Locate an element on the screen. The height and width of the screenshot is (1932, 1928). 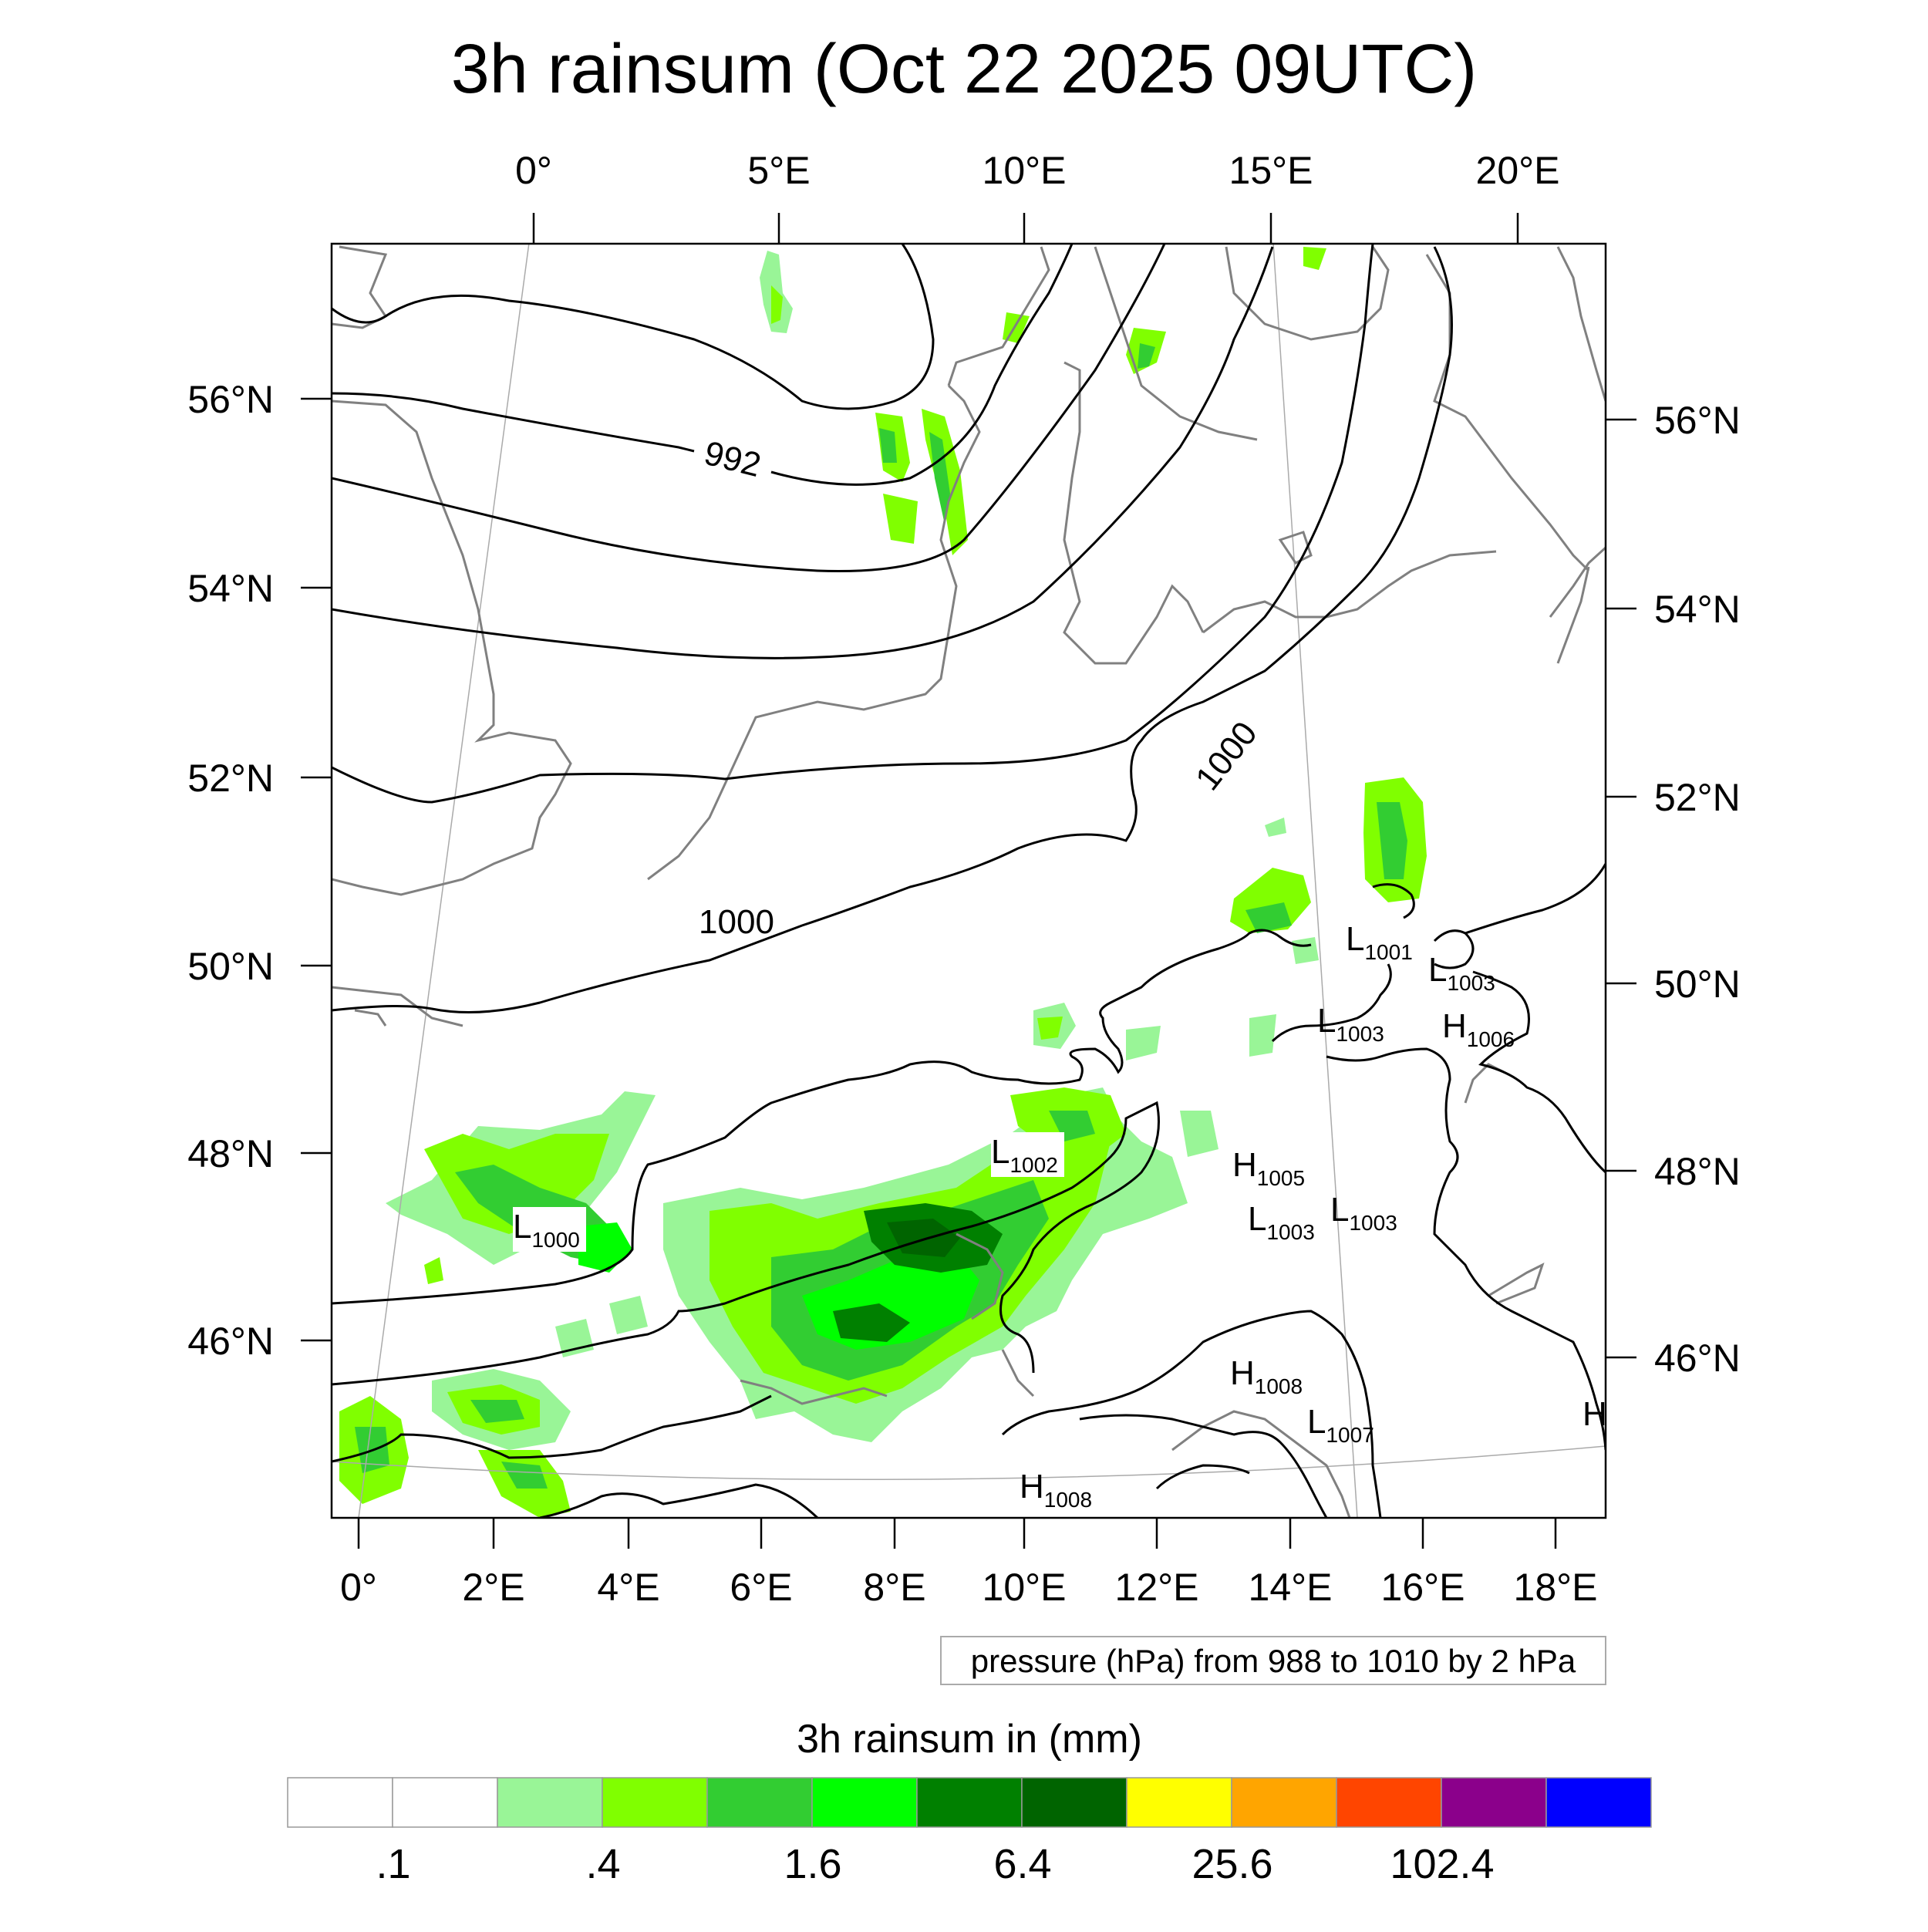
legend-title: 3h rainsum in (mm) is located at coordinates (970, 1739).